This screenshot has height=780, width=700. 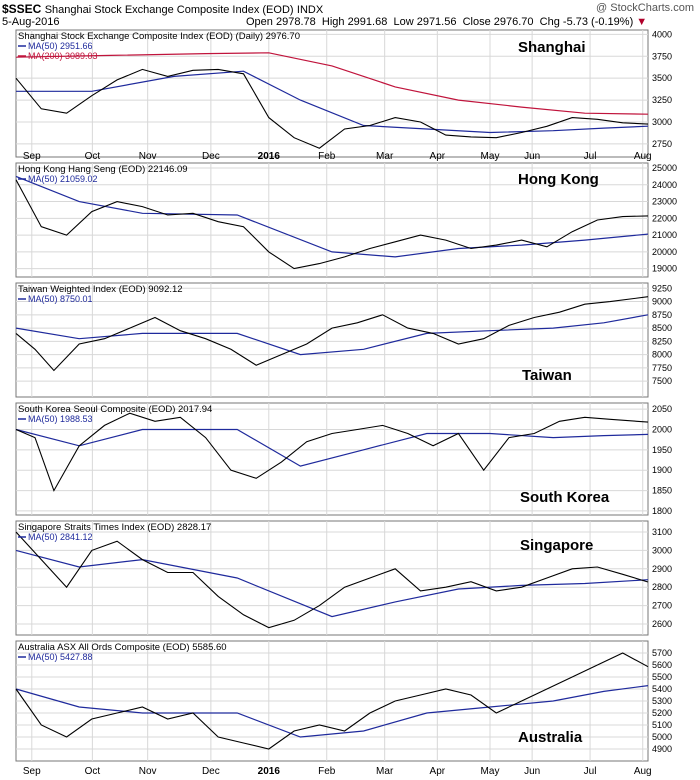 What do you see at coordinates (259, 22) in the screenshot?
I see `open-label: Open` at bounding box center [259, 22].